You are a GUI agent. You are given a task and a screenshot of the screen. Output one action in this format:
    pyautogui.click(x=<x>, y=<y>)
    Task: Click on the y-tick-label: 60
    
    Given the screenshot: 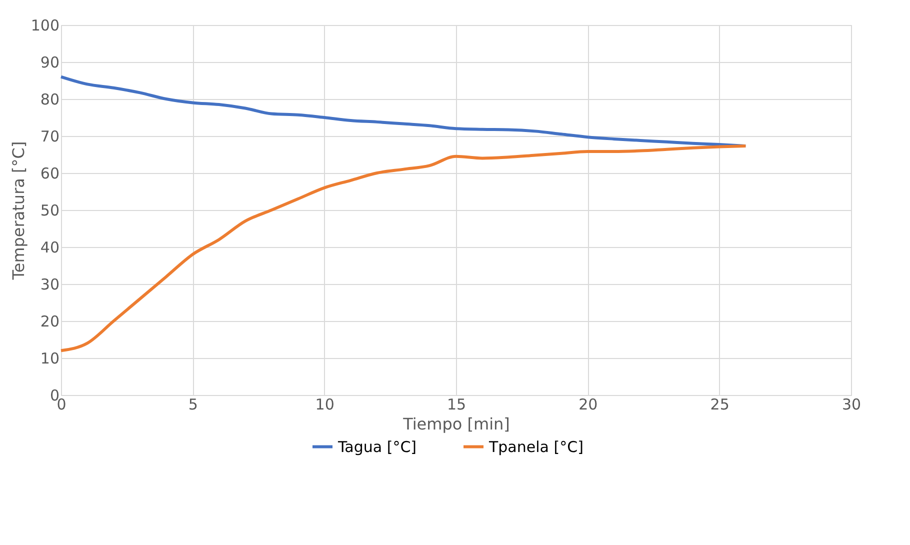 What is the action you would take?
    pyautogui.click(x=50, y=173)
    